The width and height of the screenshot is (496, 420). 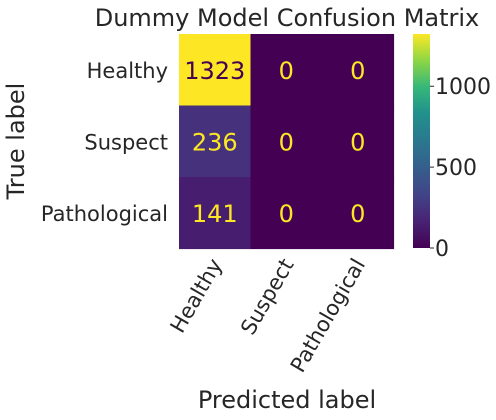 I want to click on heatmap-cell-suspect-healthy, so click(x=215, y=141).